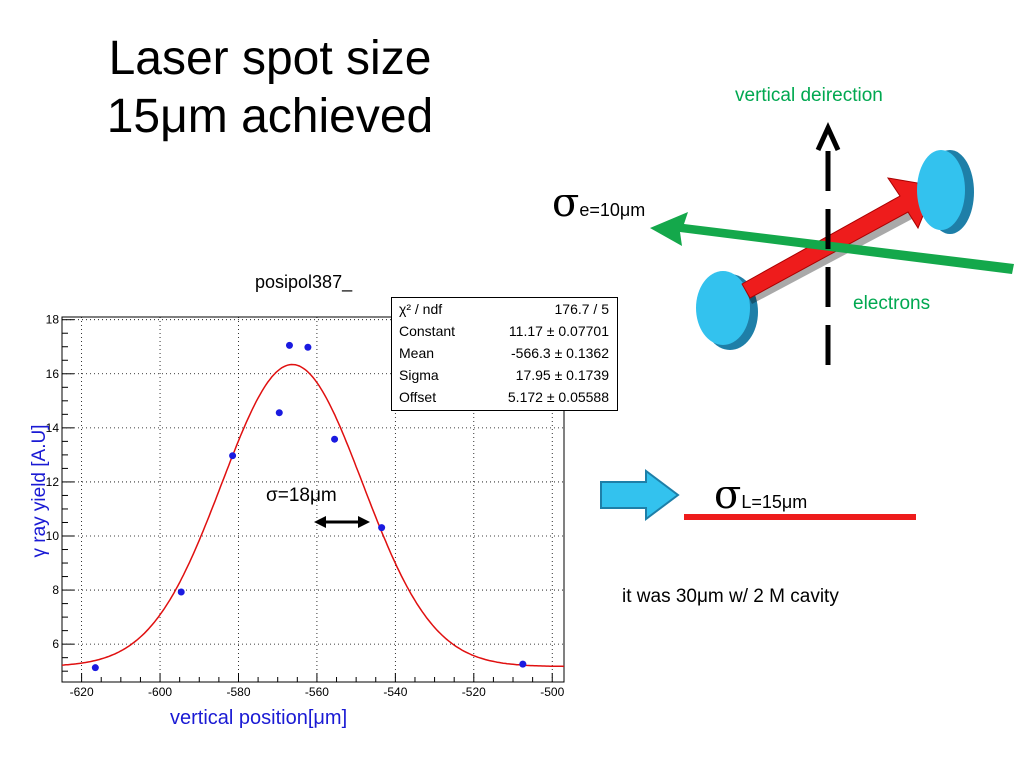  Describe the element at coordinates (828, 243) in the screenshot. I see `vertical-direction-arrow` at that location.